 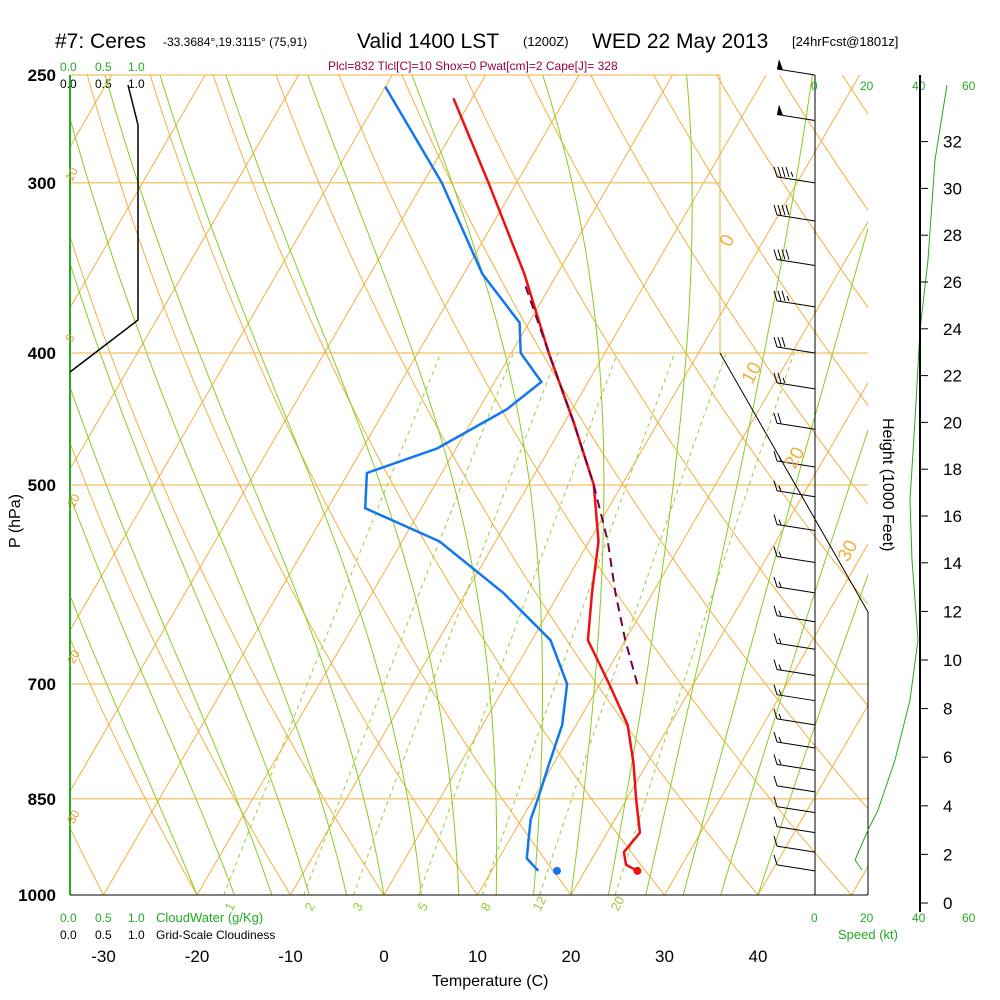 What do you see at coordinates (485, 906) in the screenshot?
I see `mixing-ratio-label: 8` at bounding box center [485, 906].